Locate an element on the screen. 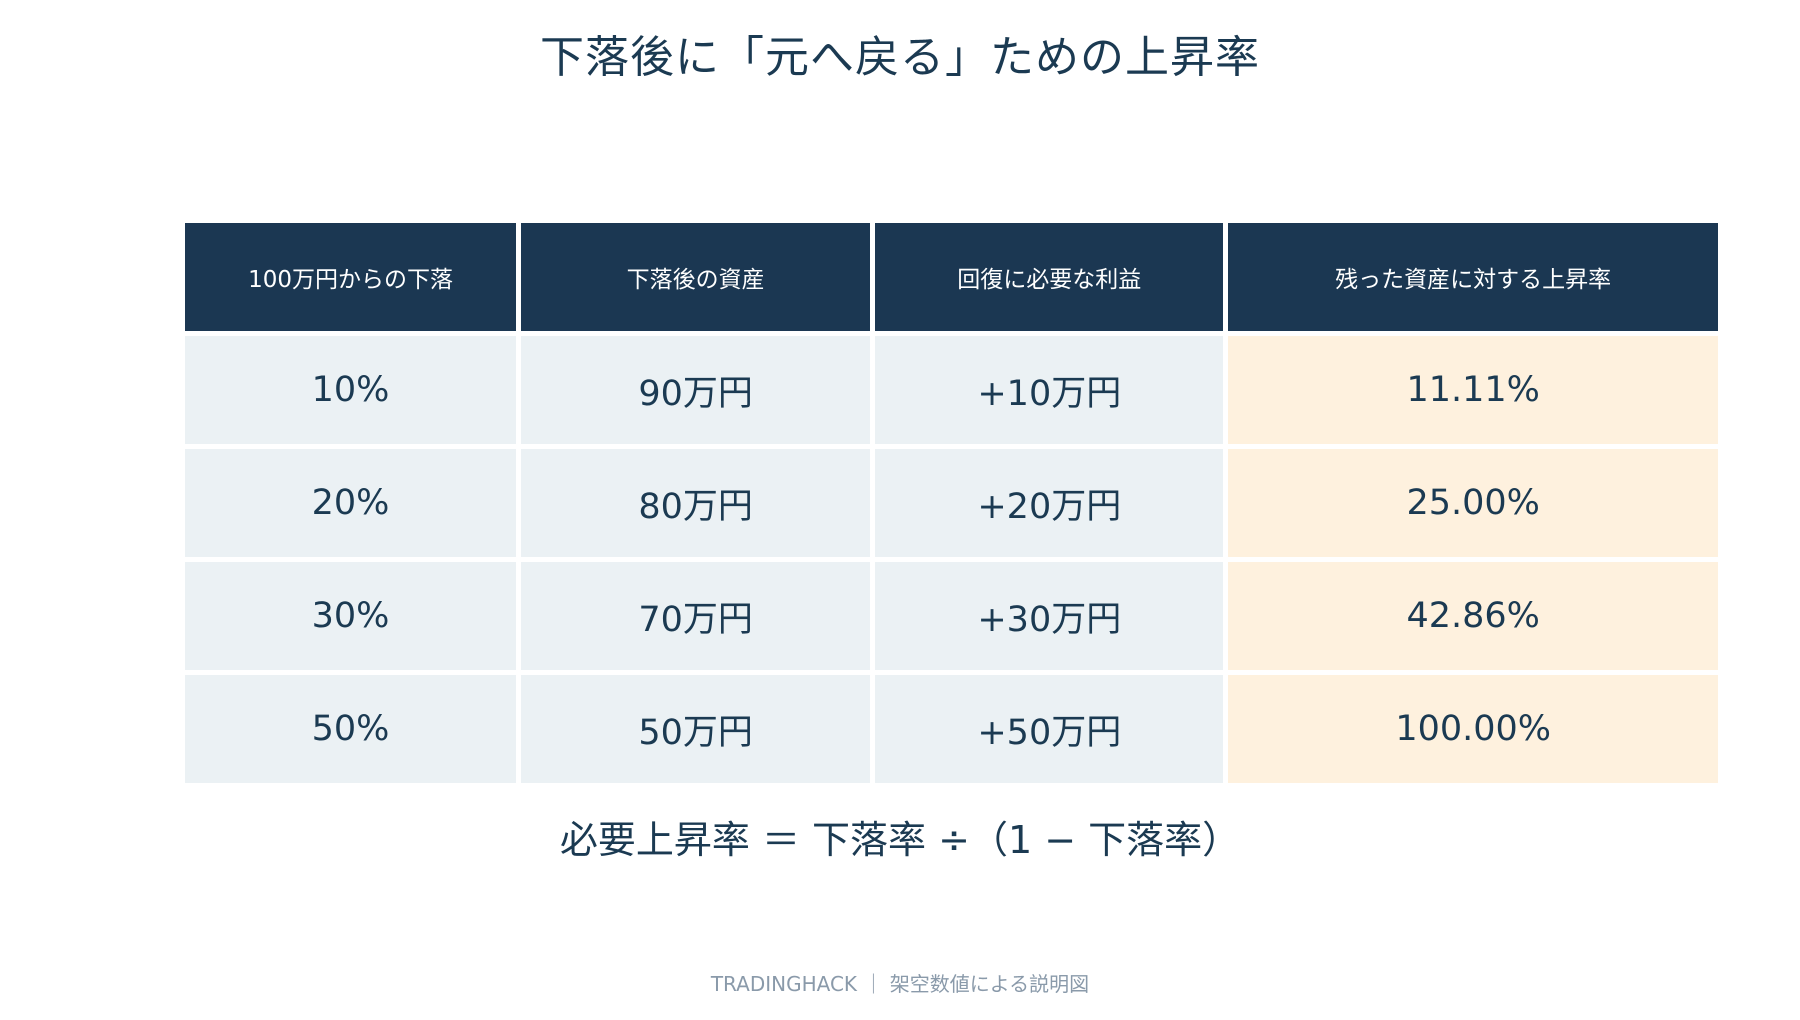 The height and width of the screenshot is (1020, 1800). cell-needed-profit: +20万円 is located at coordinates (1049, 503).